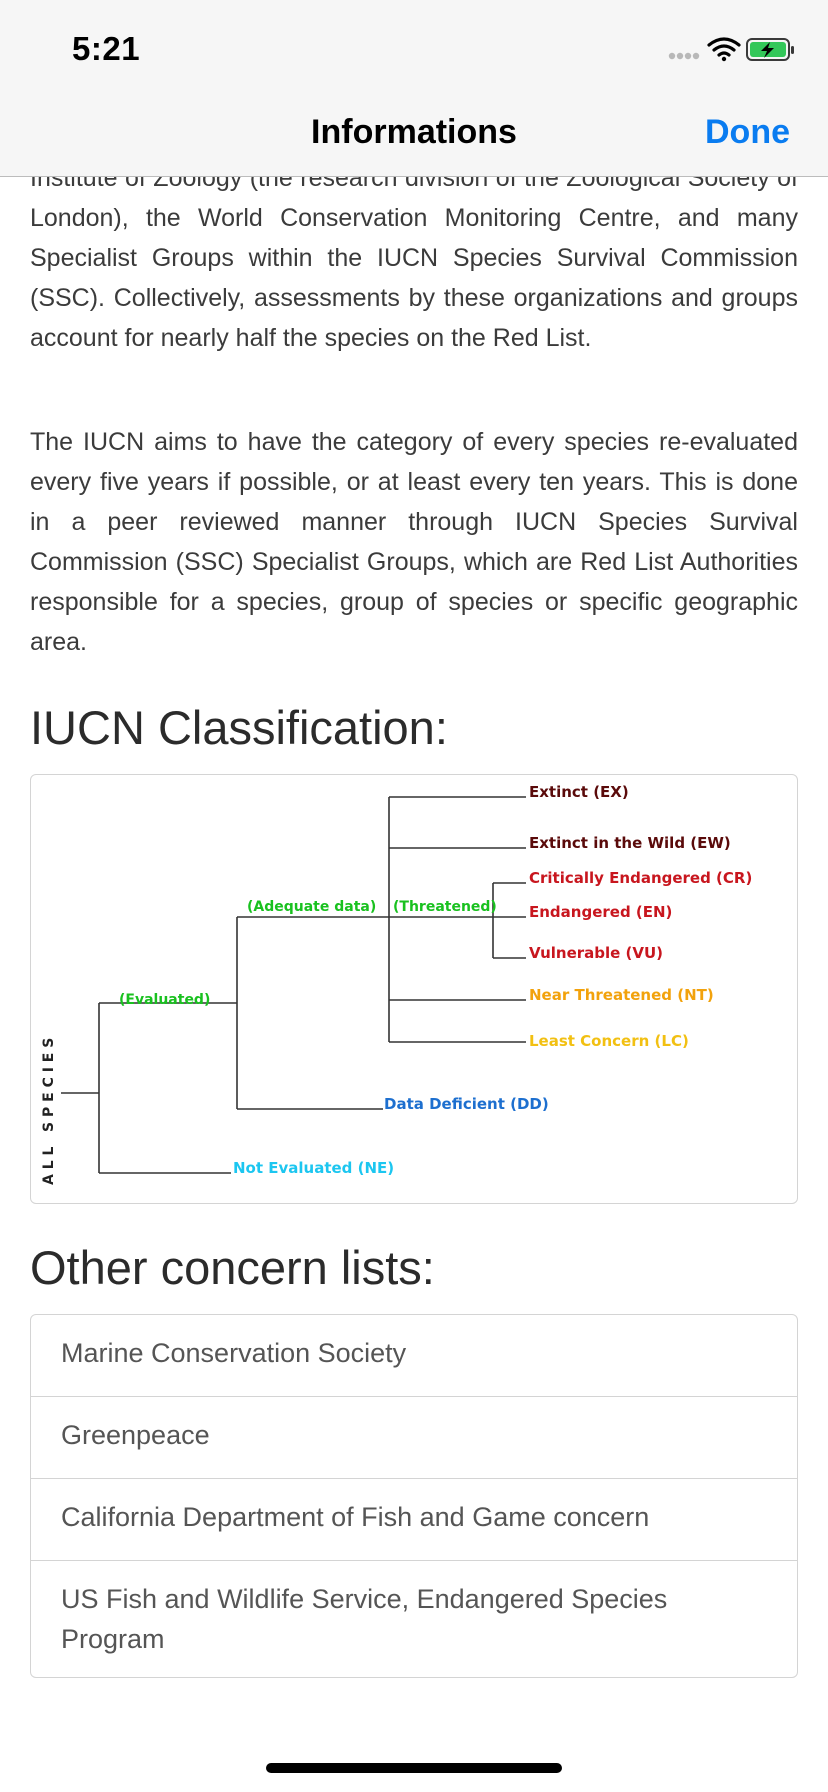 This screenshot has width=828, height=1792. I want to click on leaf-extinct-in-wild: Extinct in the Wild (EW), so click(630, 843).